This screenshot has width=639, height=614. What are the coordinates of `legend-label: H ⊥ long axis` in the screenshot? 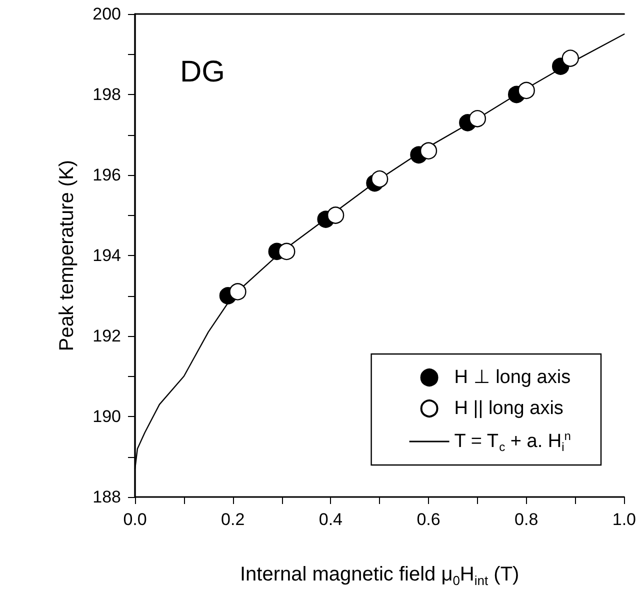 It's located at (512, 377).